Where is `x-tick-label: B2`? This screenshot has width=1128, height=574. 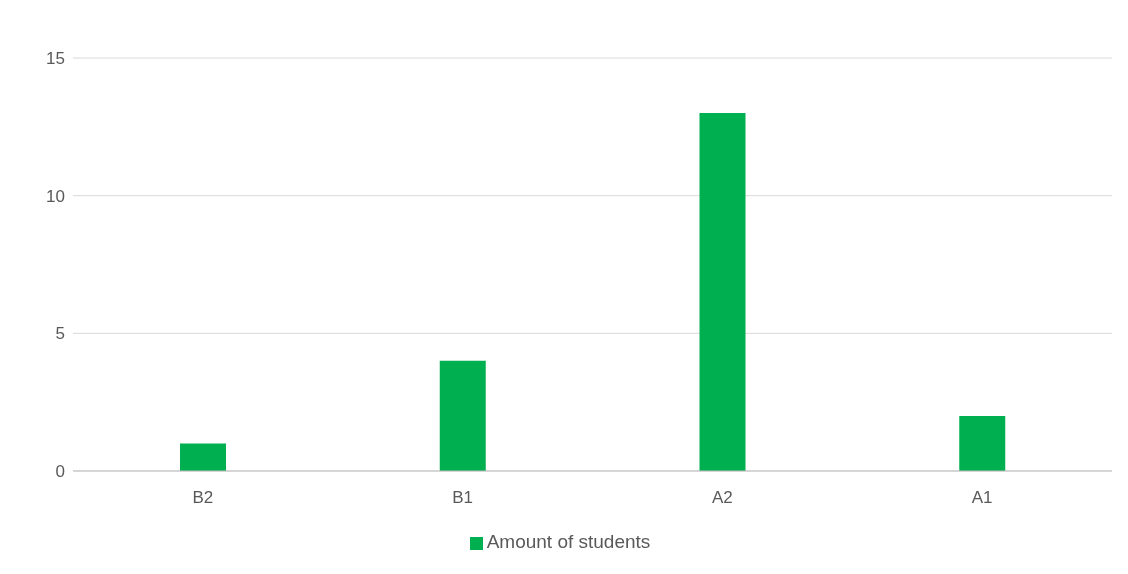 x-tick-label: B2 is located at coordinates (203, 498).